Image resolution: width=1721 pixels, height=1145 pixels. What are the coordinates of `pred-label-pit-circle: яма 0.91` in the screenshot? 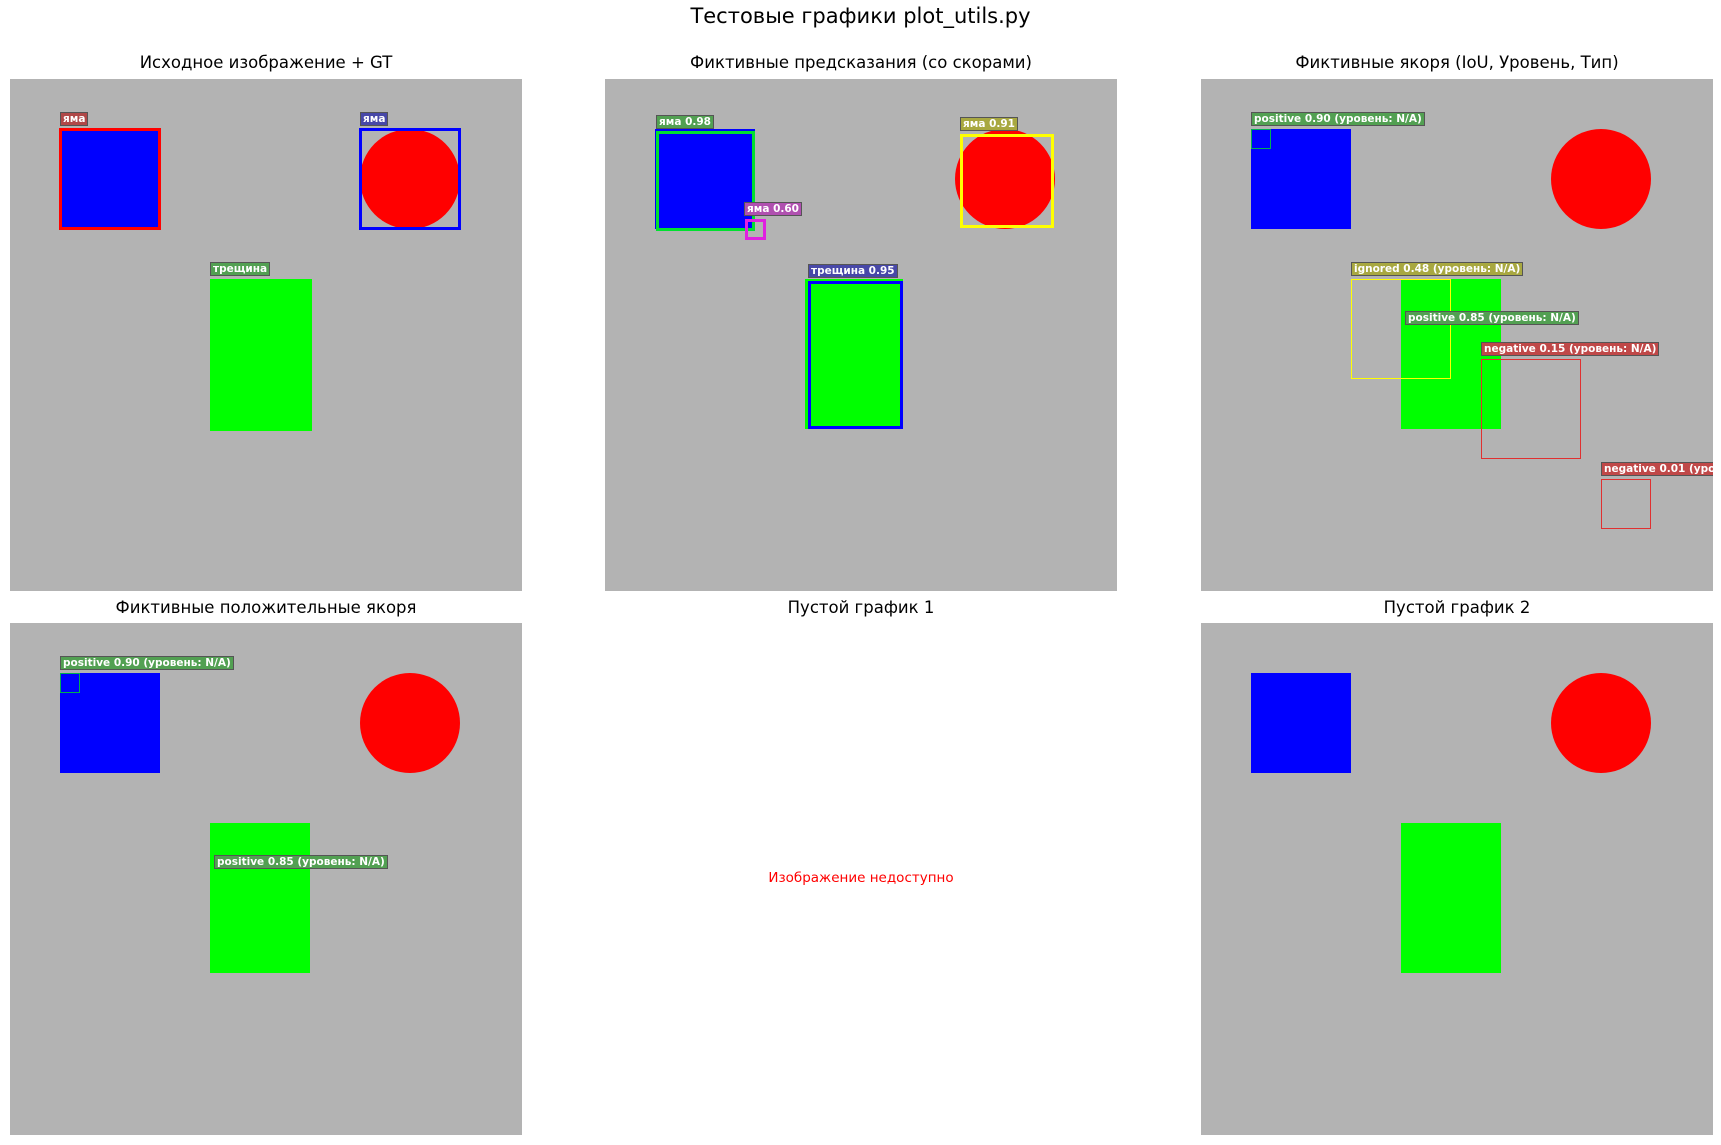 It's located at (989, 124).